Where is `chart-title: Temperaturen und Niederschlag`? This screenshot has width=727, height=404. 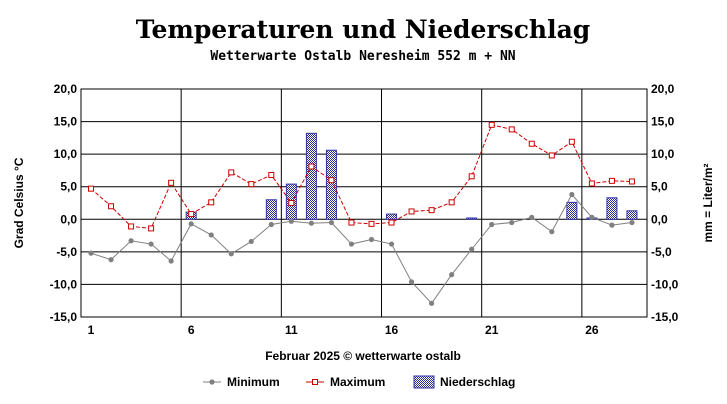
chart-title: Temperaturen und Niederschlag is located at coordinates (363, 29).